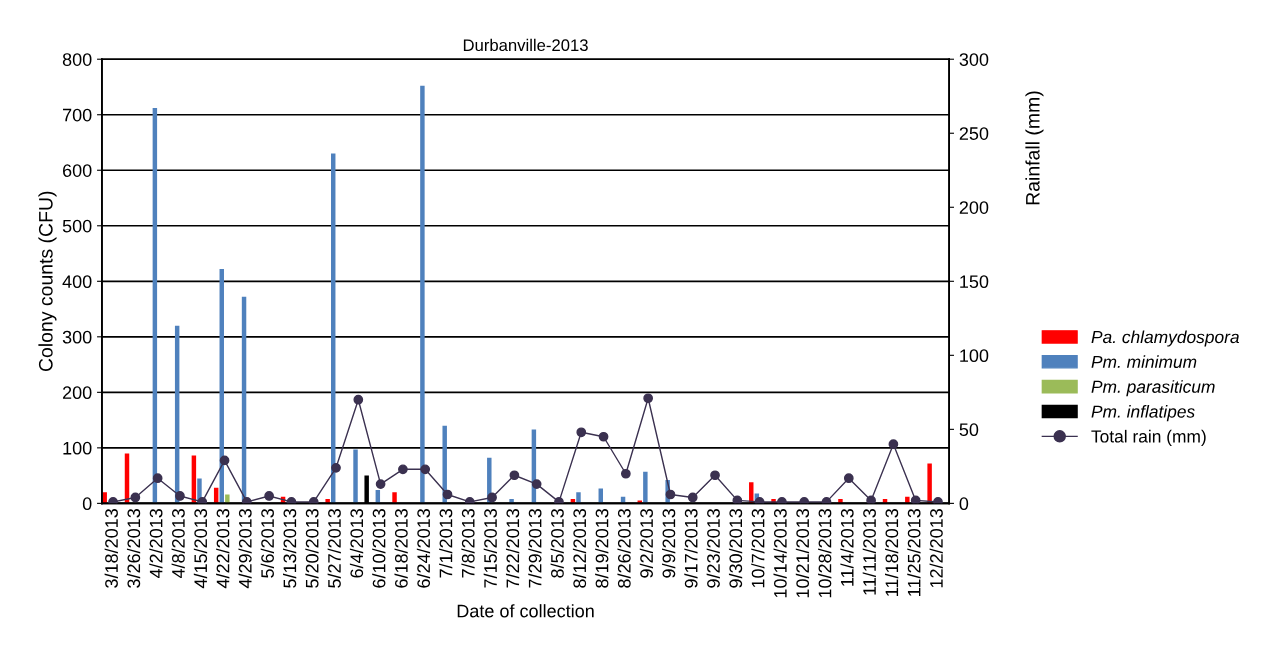  Describe the element at coordinates (47, 281) in the screenshot. I see `y-axis-title: Colony counts (CFU)` at that location.